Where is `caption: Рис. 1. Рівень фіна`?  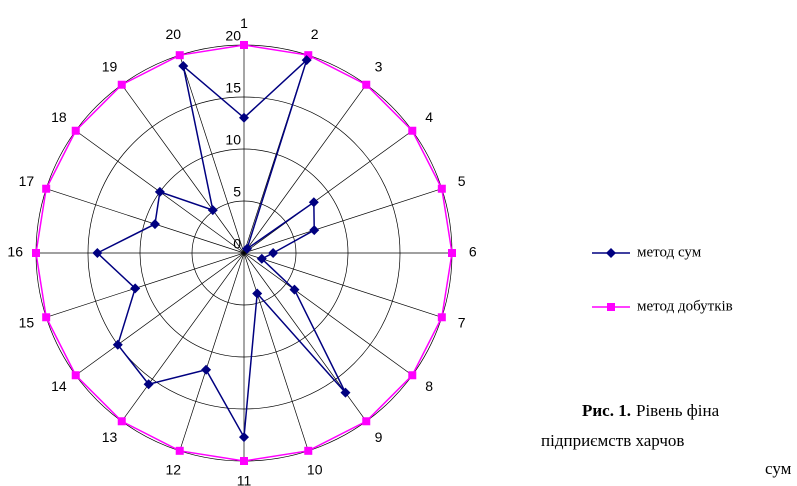 caption: Рис. 1. Рівень фіна is located at coordinates (651, 410).